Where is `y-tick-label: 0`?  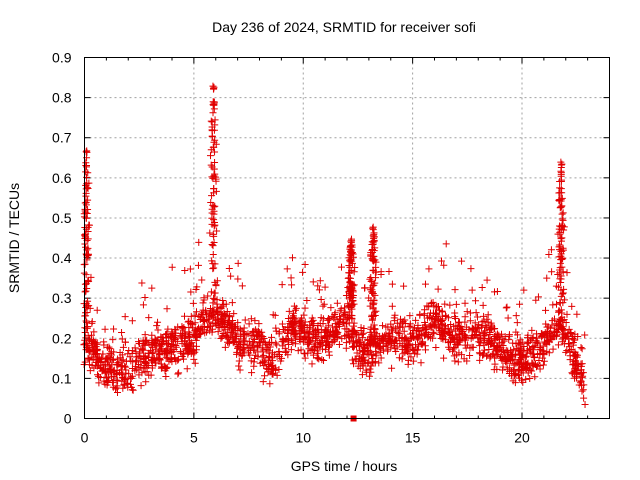 y-tick-label: 0 is located at coordinates (68, 419).